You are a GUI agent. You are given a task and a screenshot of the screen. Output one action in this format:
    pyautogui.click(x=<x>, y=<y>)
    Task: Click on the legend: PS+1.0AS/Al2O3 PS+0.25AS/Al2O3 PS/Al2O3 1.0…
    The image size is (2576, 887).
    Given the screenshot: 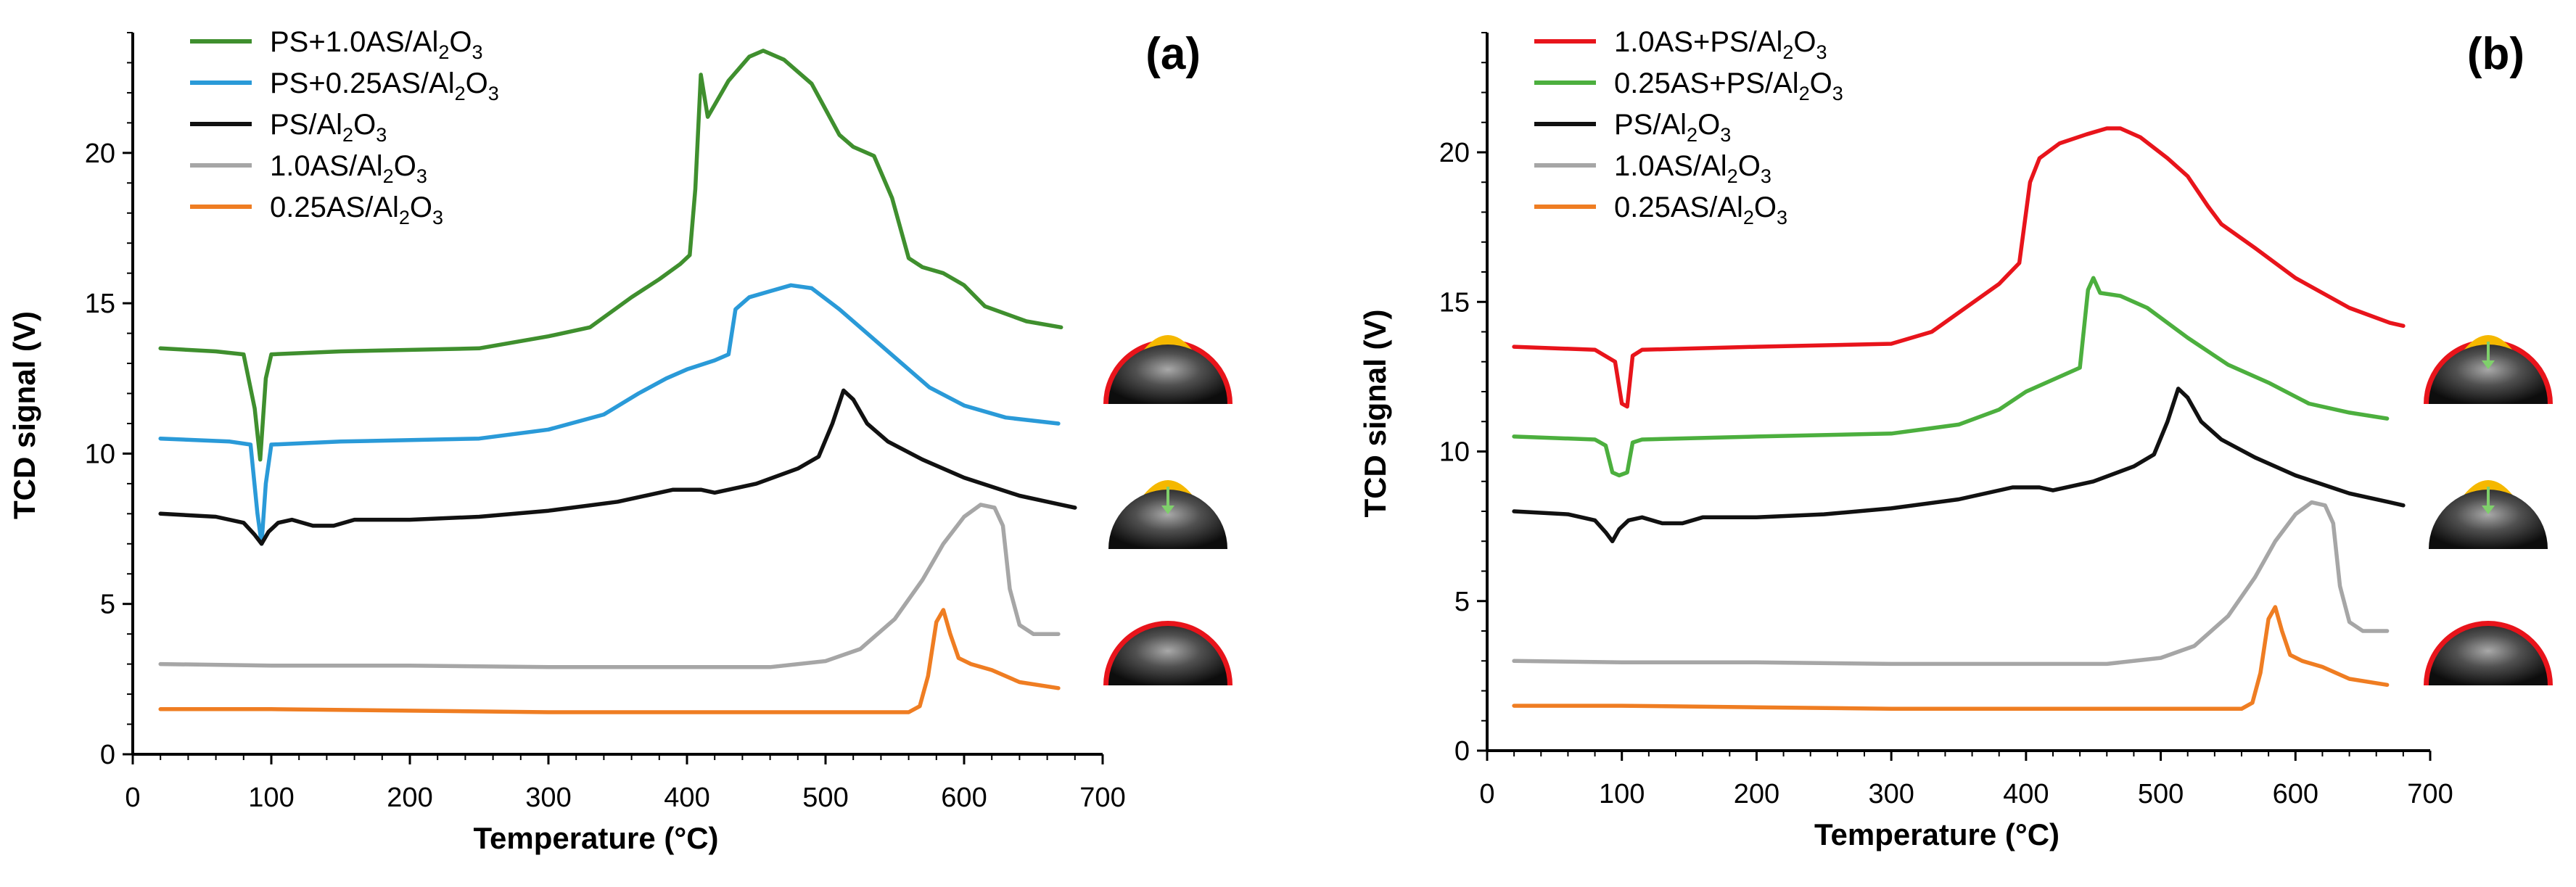 What is the action you would take?
    pyautogui.click(x=344, y=127)
    